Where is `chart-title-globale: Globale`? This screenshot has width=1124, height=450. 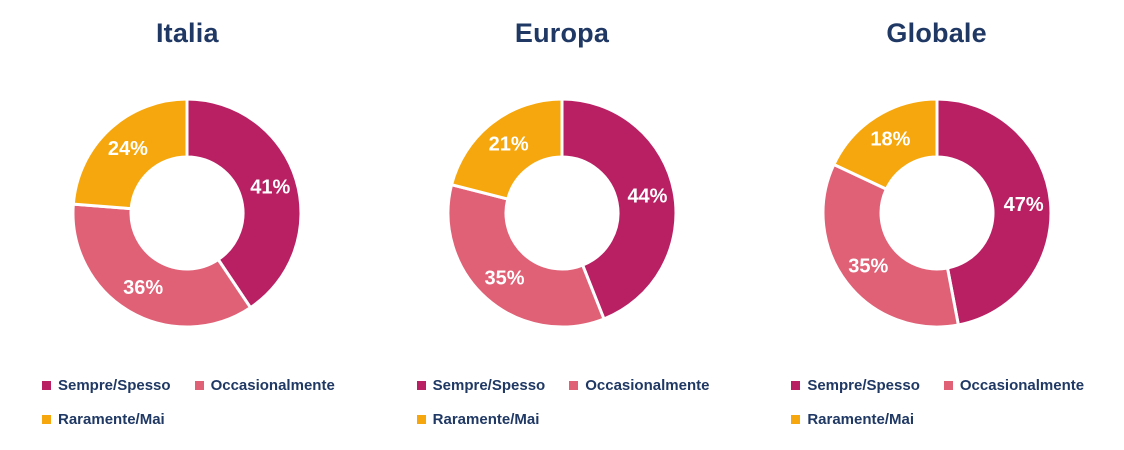 chart-title-globale: Globale is located at coordinates (936, 33).